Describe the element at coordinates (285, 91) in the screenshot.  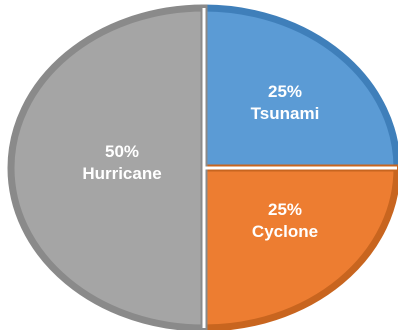
I see `data-label-value-tsunami: 25%` at that location.